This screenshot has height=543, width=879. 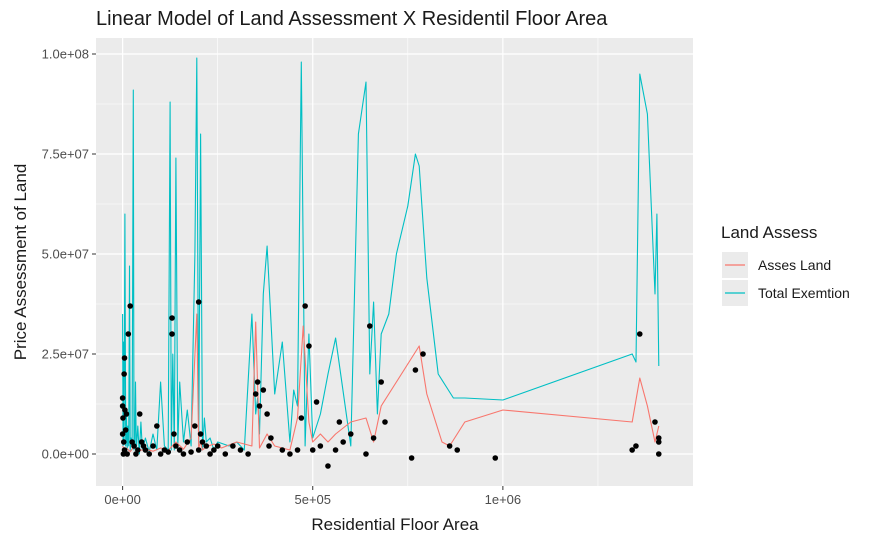 I want to click on y-axis-title: Price Assessment of Land, so click(x=20, y=262).